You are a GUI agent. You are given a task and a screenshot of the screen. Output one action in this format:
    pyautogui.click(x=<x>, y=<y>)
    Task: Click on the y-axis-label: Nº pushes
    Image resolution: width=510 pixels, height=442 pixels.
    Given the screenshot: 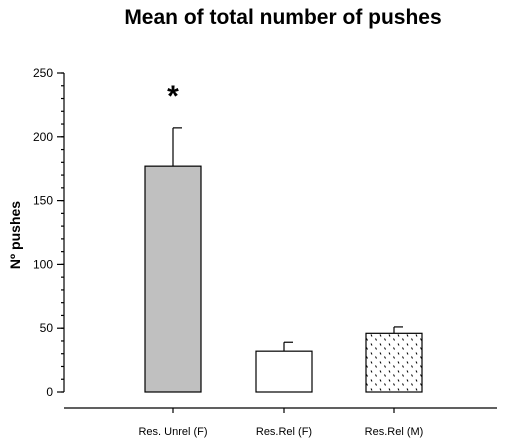 What is the action you would take?
    pyautogui.click(x=15, y=235)
    